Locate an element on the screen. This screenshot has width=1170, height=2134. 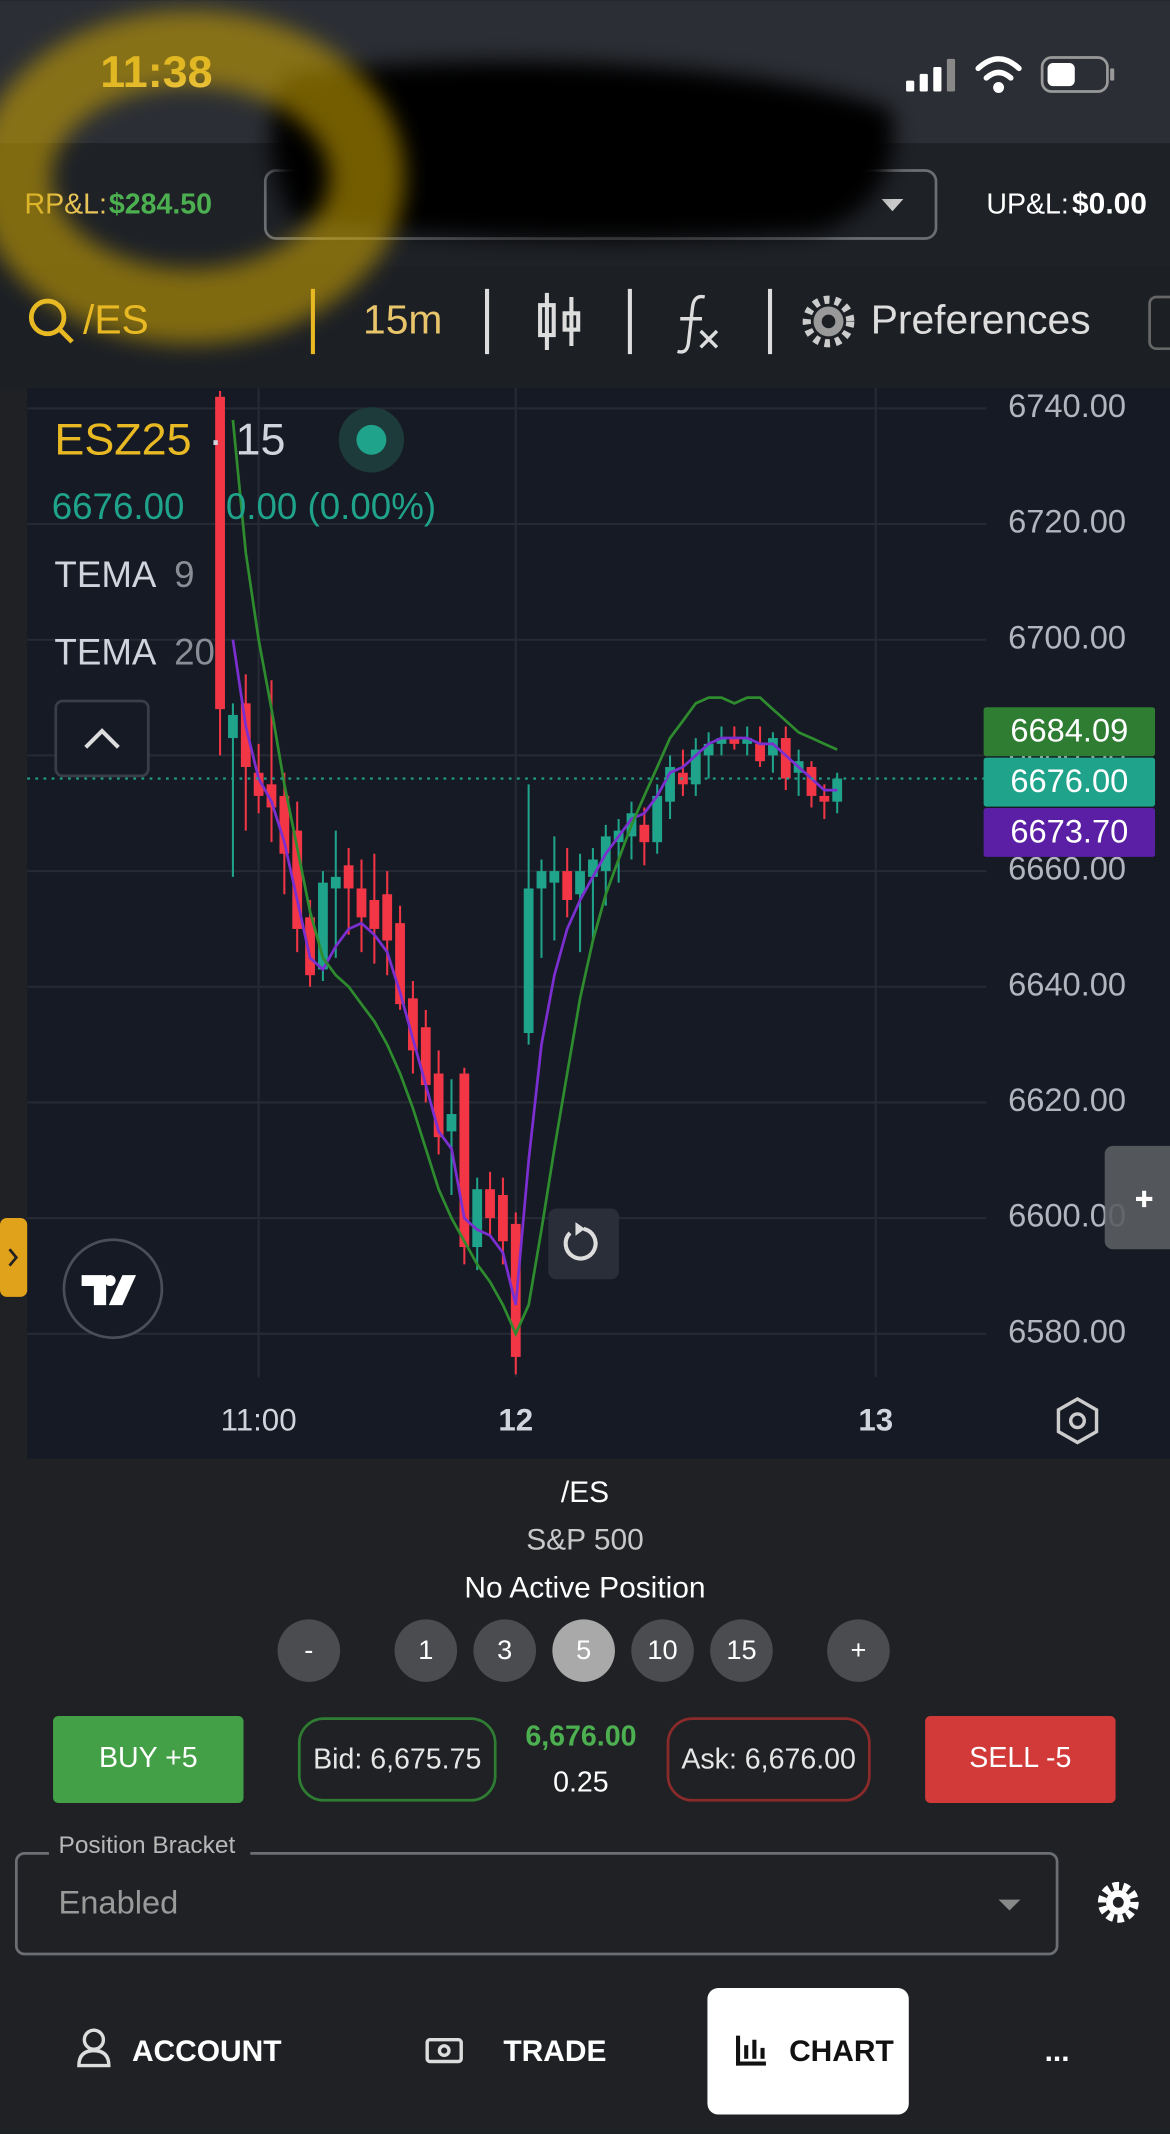
bracket-select is located at coordinates (536, 1903).